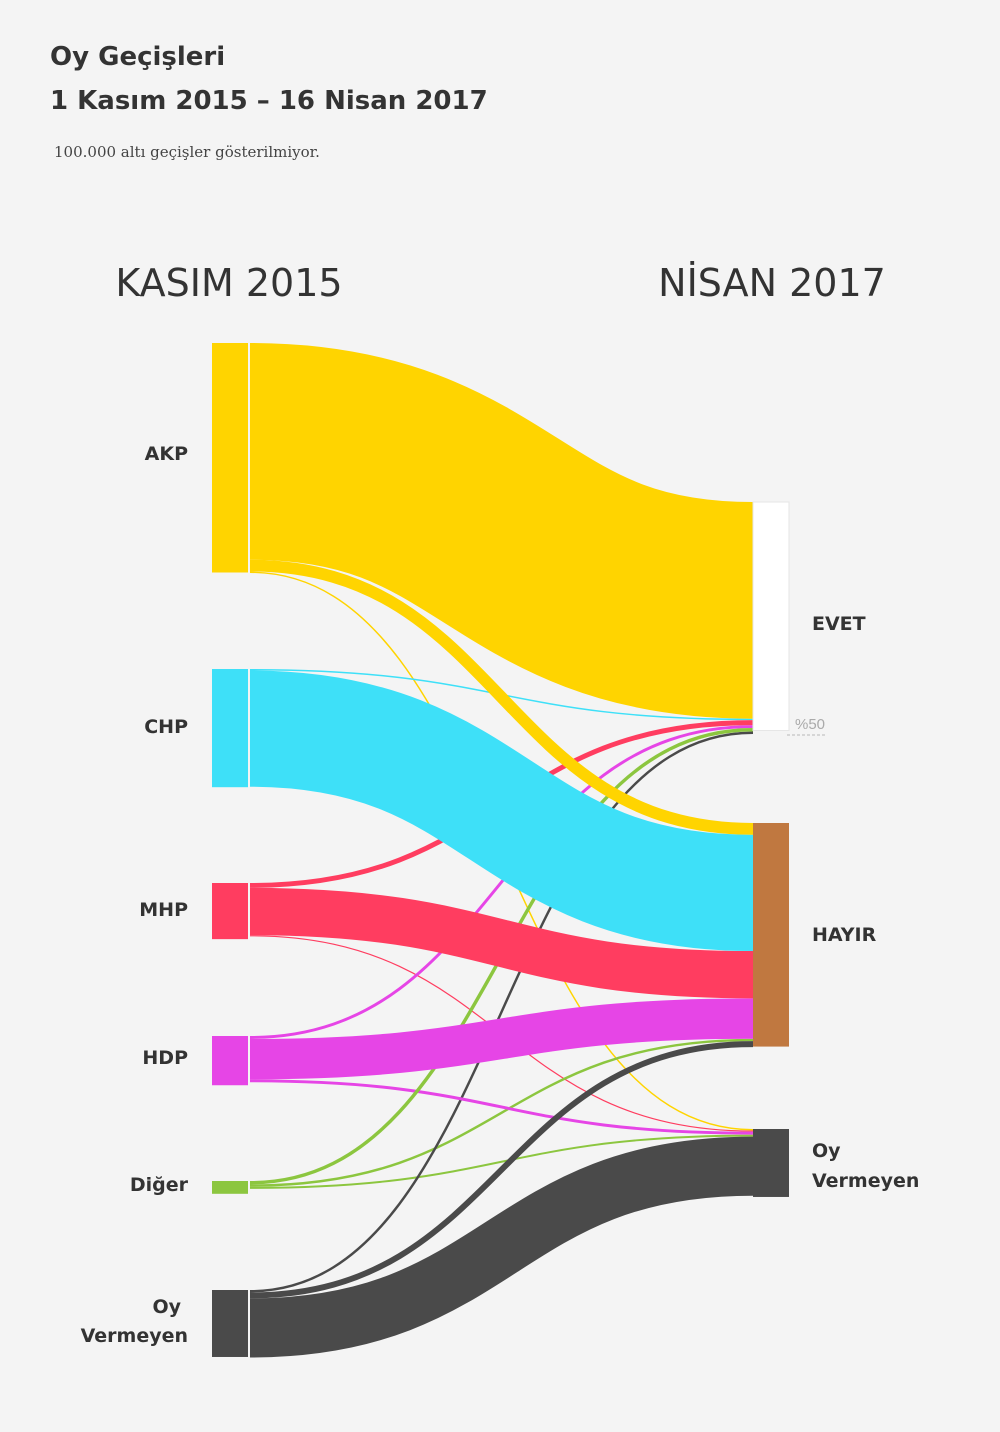 Image resolution: width=1000 pixels, height=1432 pixels. What do you see at coordinates (844, 935) in the screenshot?
I see `target-label-hayir: HAYIR` at bounding box center [844, 935].